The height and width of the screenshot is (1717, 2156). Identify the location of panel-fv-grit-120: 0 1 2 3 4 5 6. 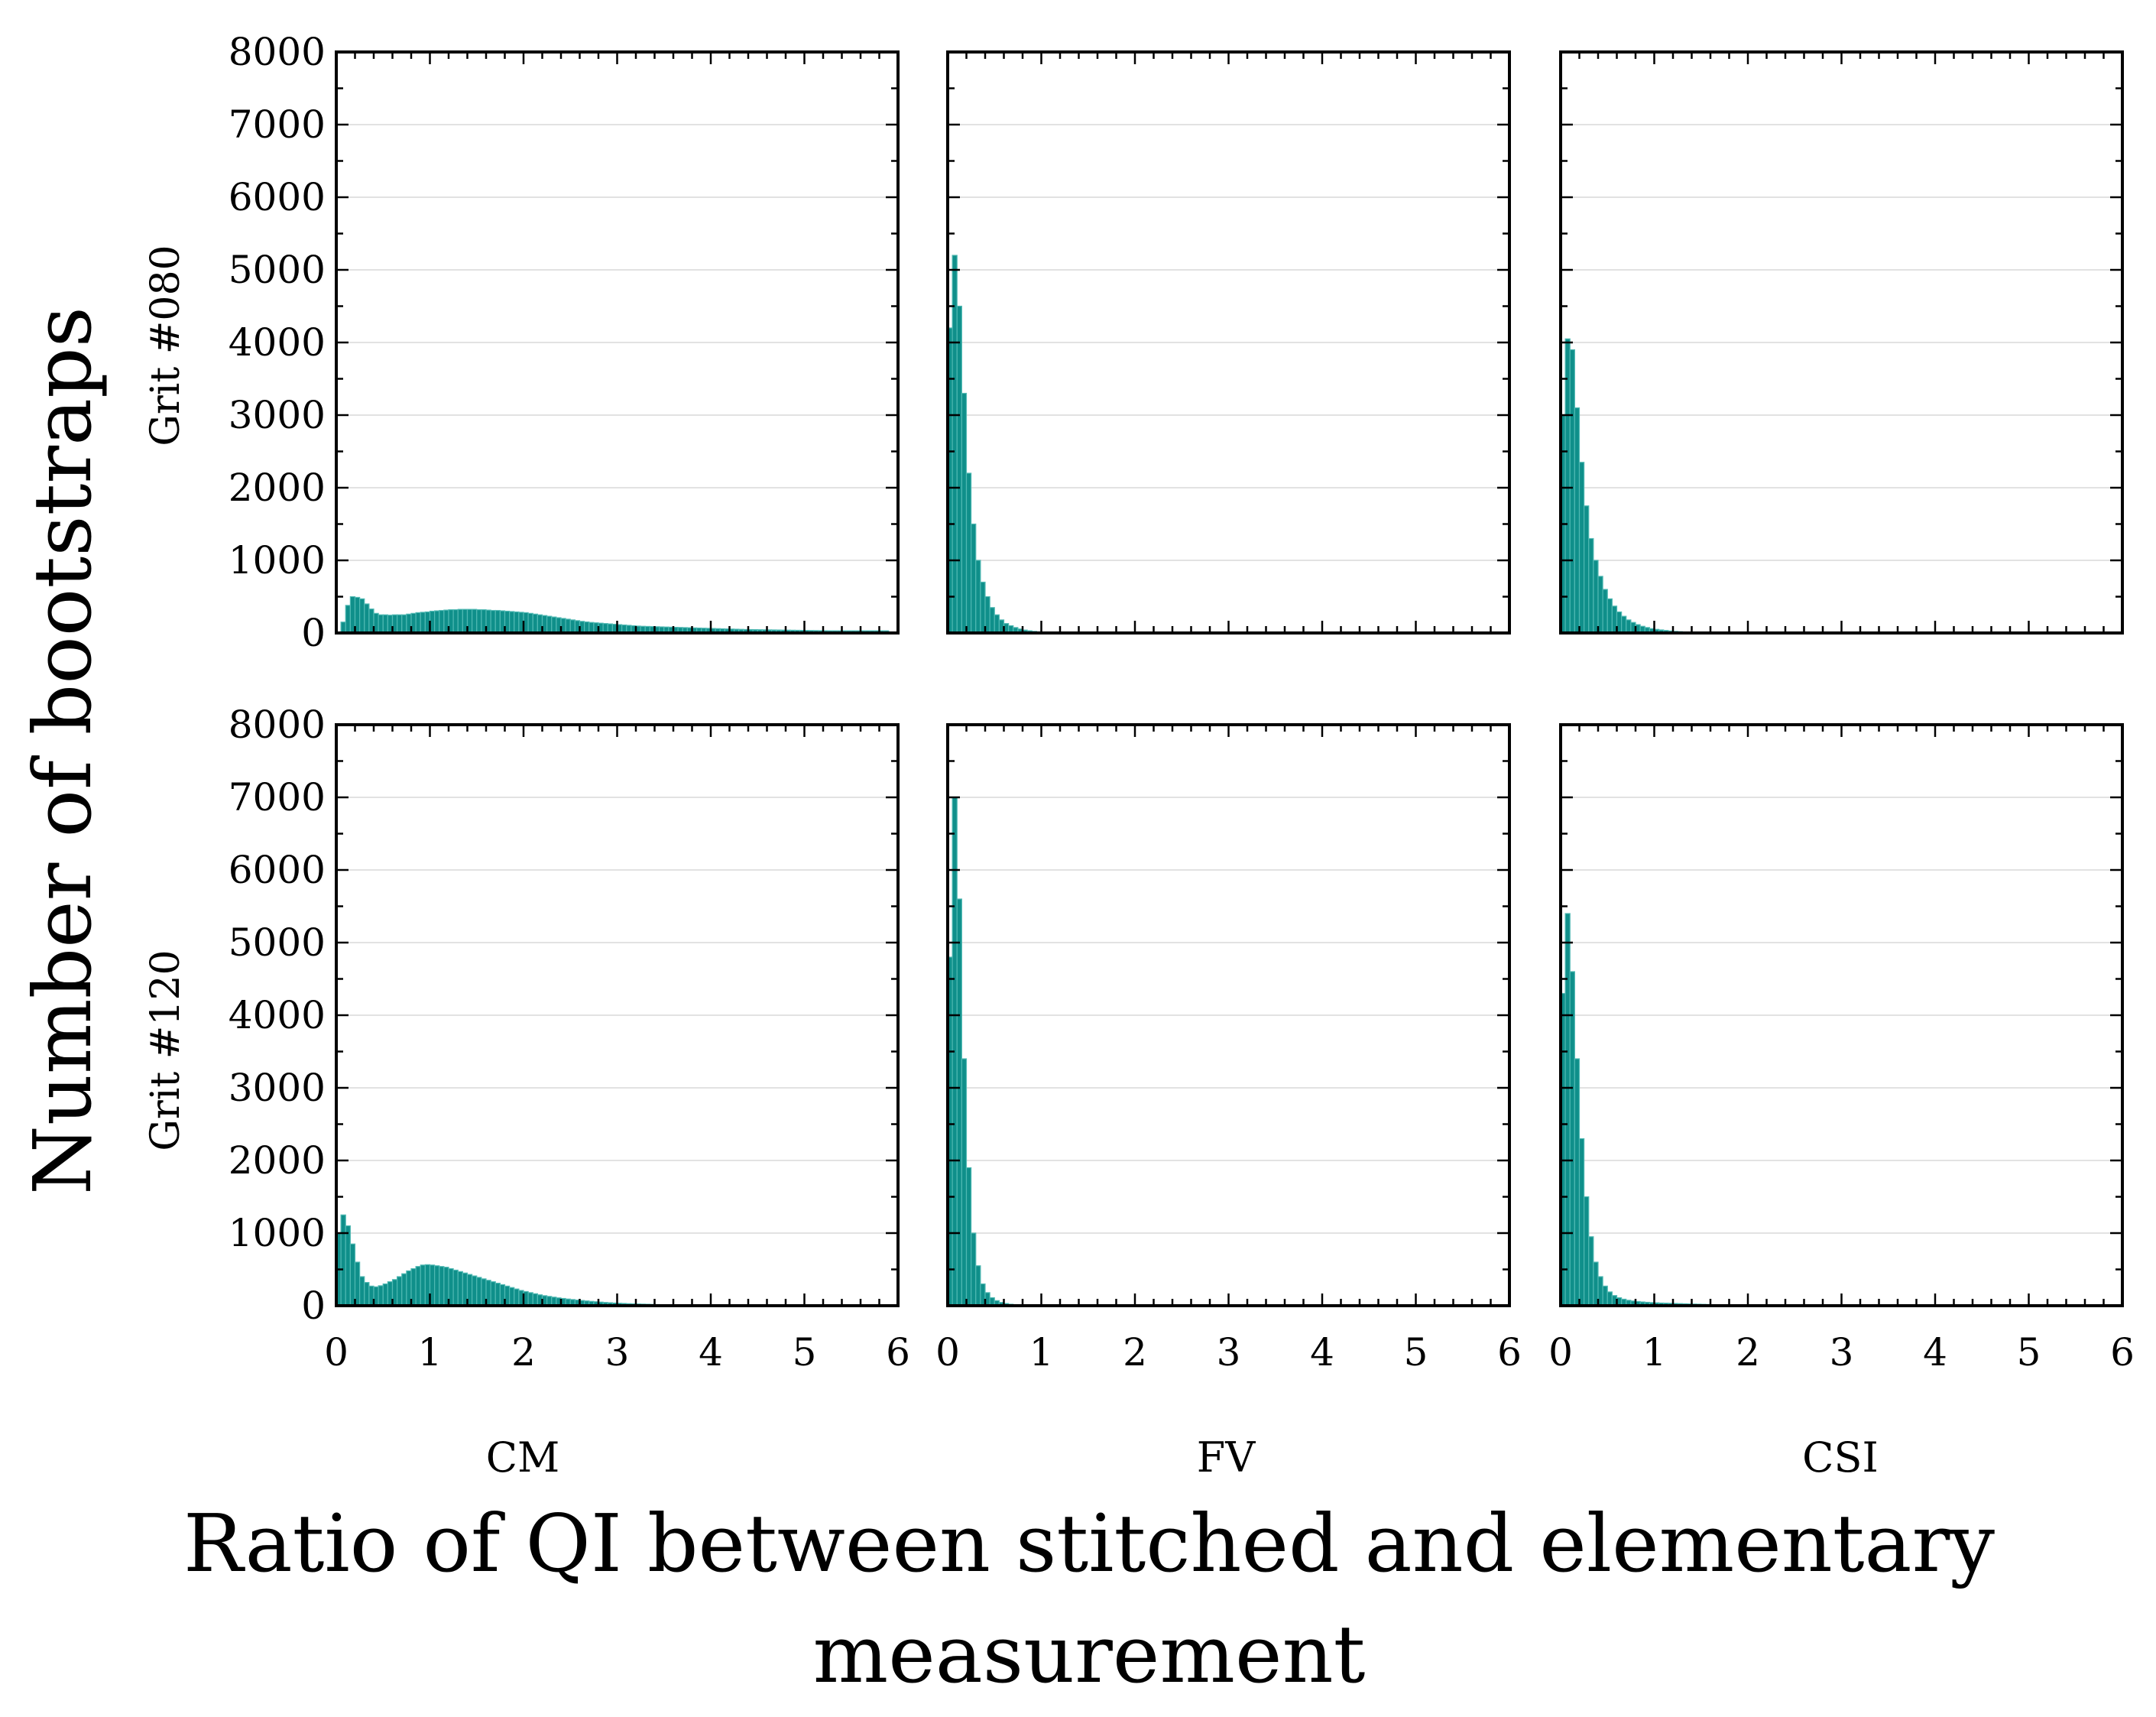
(1229, 1049).